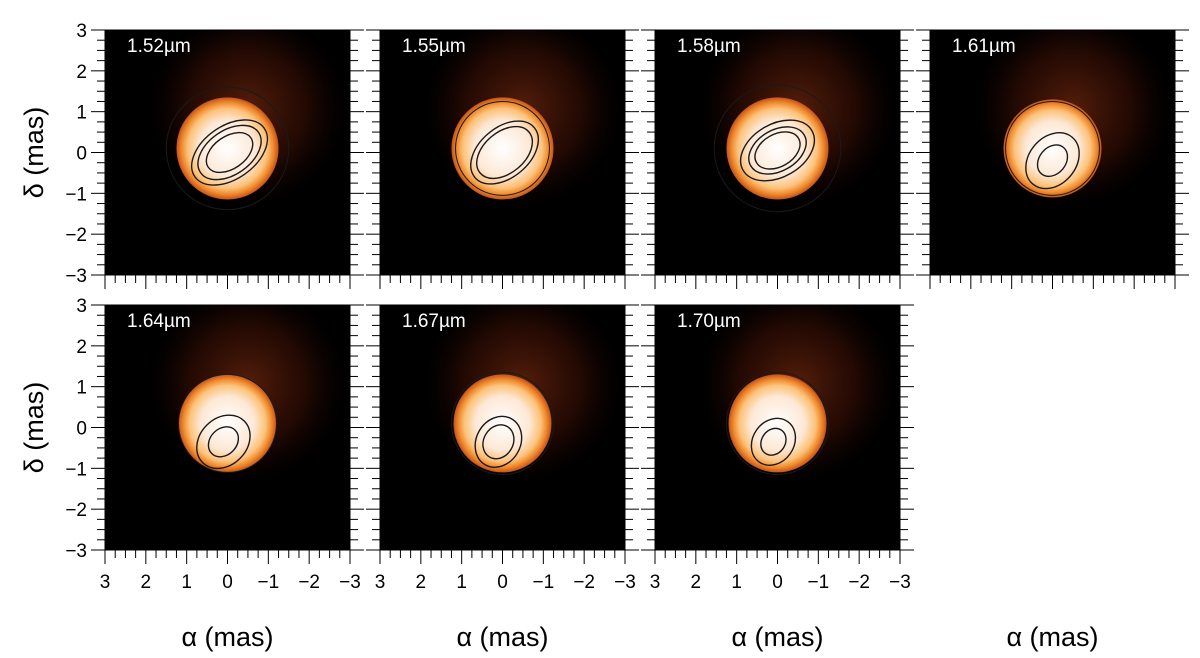 Image resolution: width=1200 pixels, height=658 pixels. Describe the element at coordinates (984, 46) in the screenshot. I see `panel-label: 1.61µm` at that location.